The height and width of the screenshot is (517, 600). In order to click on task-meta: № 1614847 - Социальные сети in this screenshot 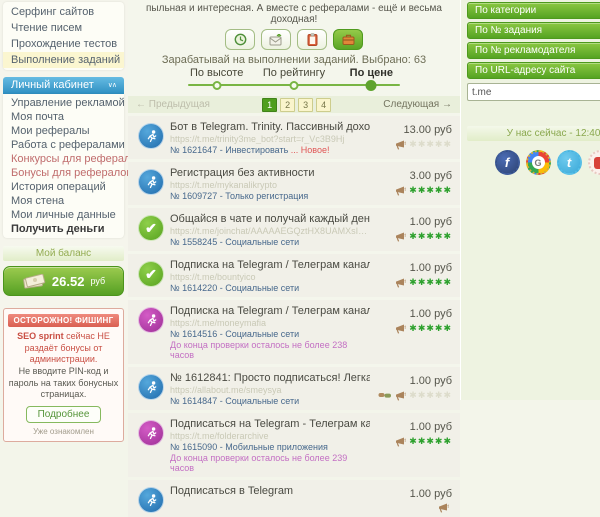, I will do `click(270, 401)`.